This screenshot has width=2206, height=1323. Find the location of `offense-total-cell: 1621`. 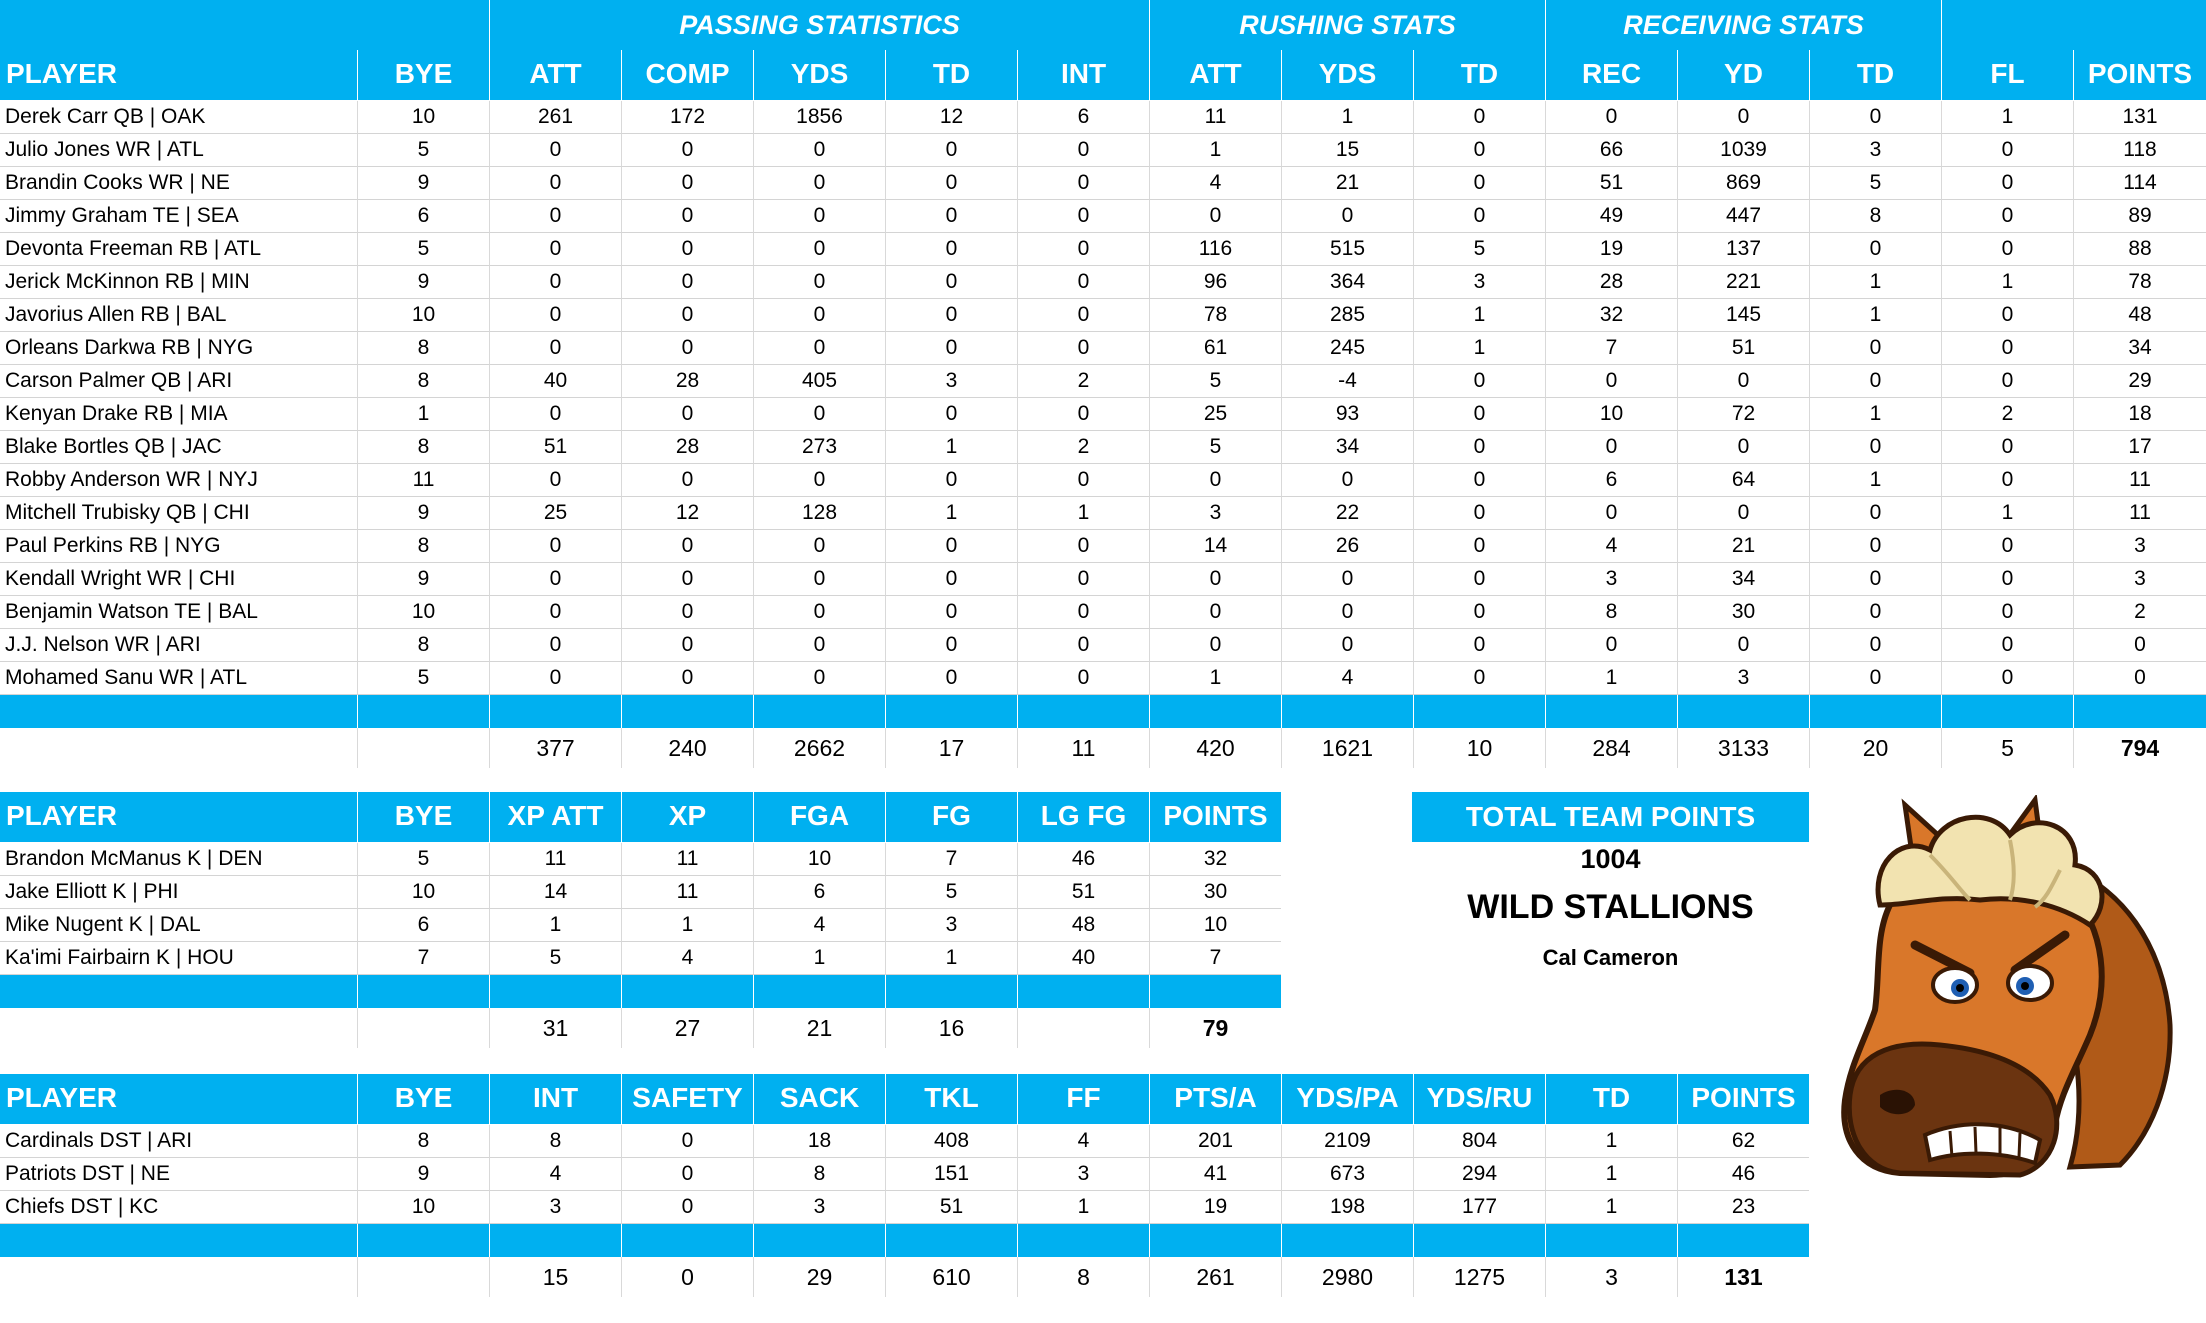

offense-total-cell: 1621 is located at coordinates (1347, 748).